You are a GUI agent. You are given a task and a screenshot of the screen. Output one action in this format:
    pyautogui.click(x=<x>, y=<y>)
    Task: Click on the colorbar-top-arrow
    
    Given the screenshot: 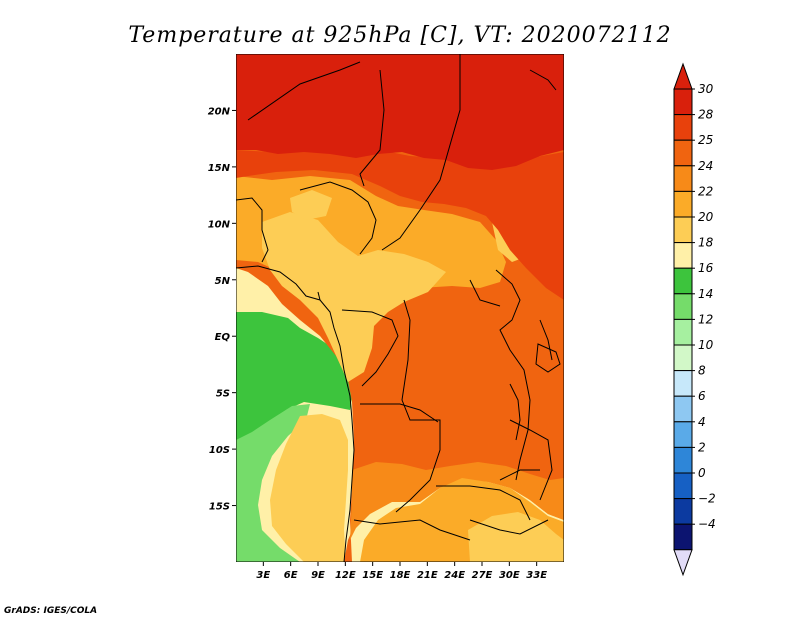 What is the action you would take?
    pyautogui.click(x=683, y=76)
    